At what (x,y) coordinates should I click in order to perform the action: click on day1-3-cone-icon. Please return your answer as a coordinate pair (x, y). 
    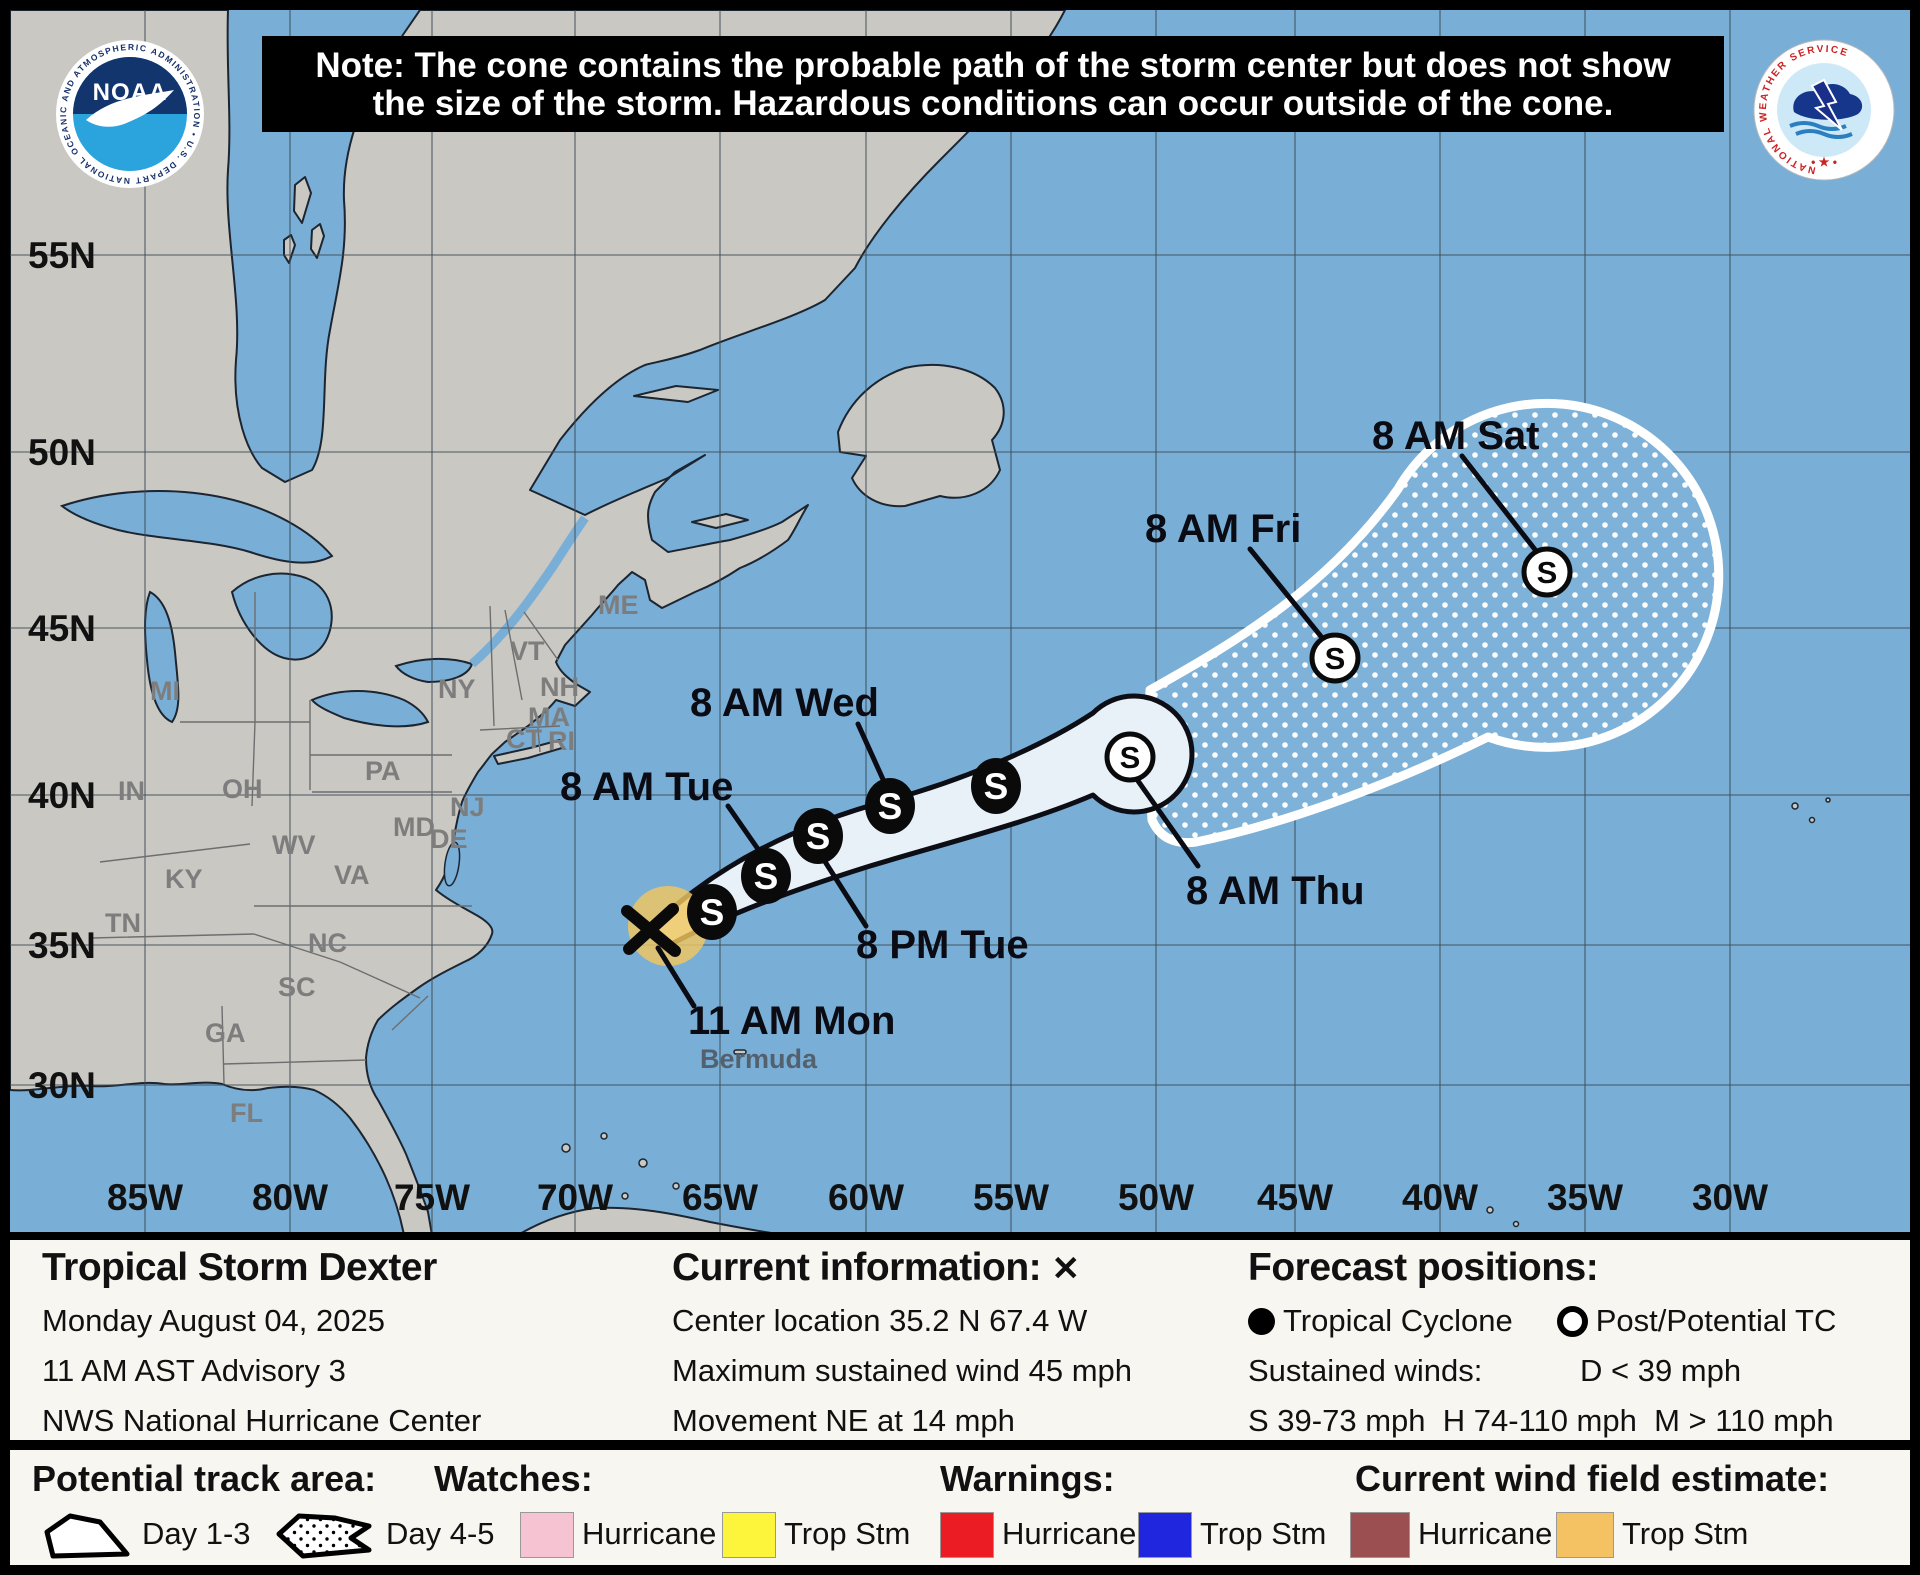
    Looking at the image, I should click on (87, 1536).